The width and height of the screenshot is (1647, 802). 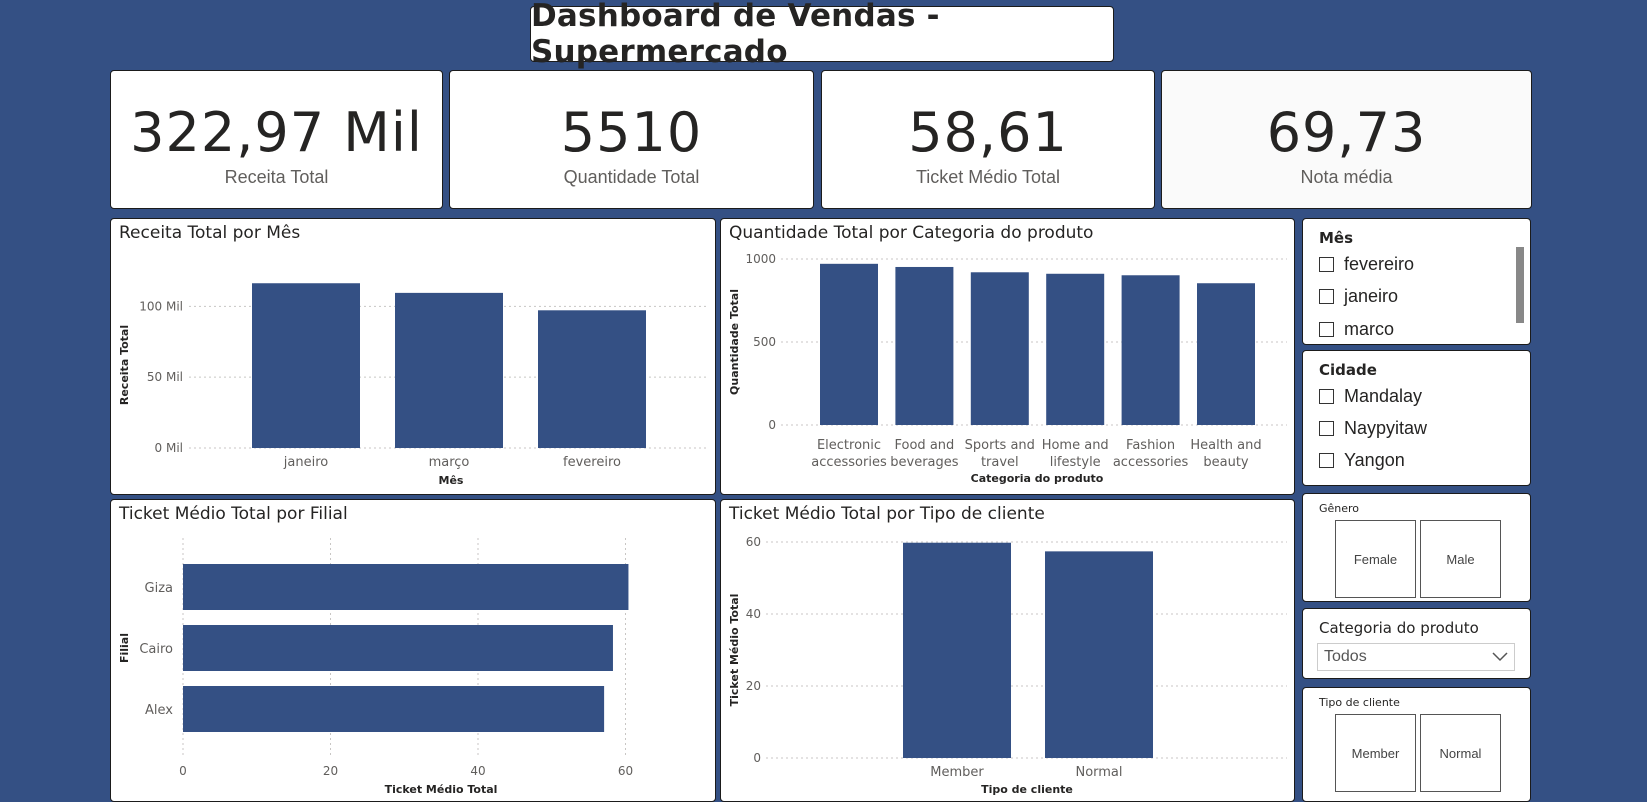 What do you see at coordinates (1416, 657) in the screenshot?
I see `categoria-dropdown: Todos` at bounding box center [1416, 657].